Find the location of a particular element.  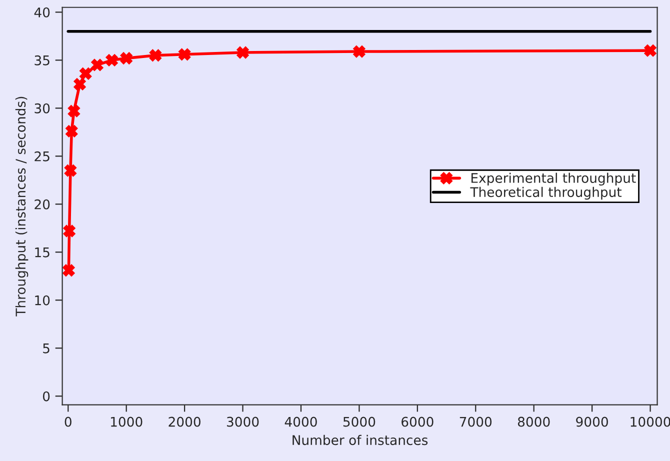

y-tick-label: 15 is located at coordinates (42, 253).